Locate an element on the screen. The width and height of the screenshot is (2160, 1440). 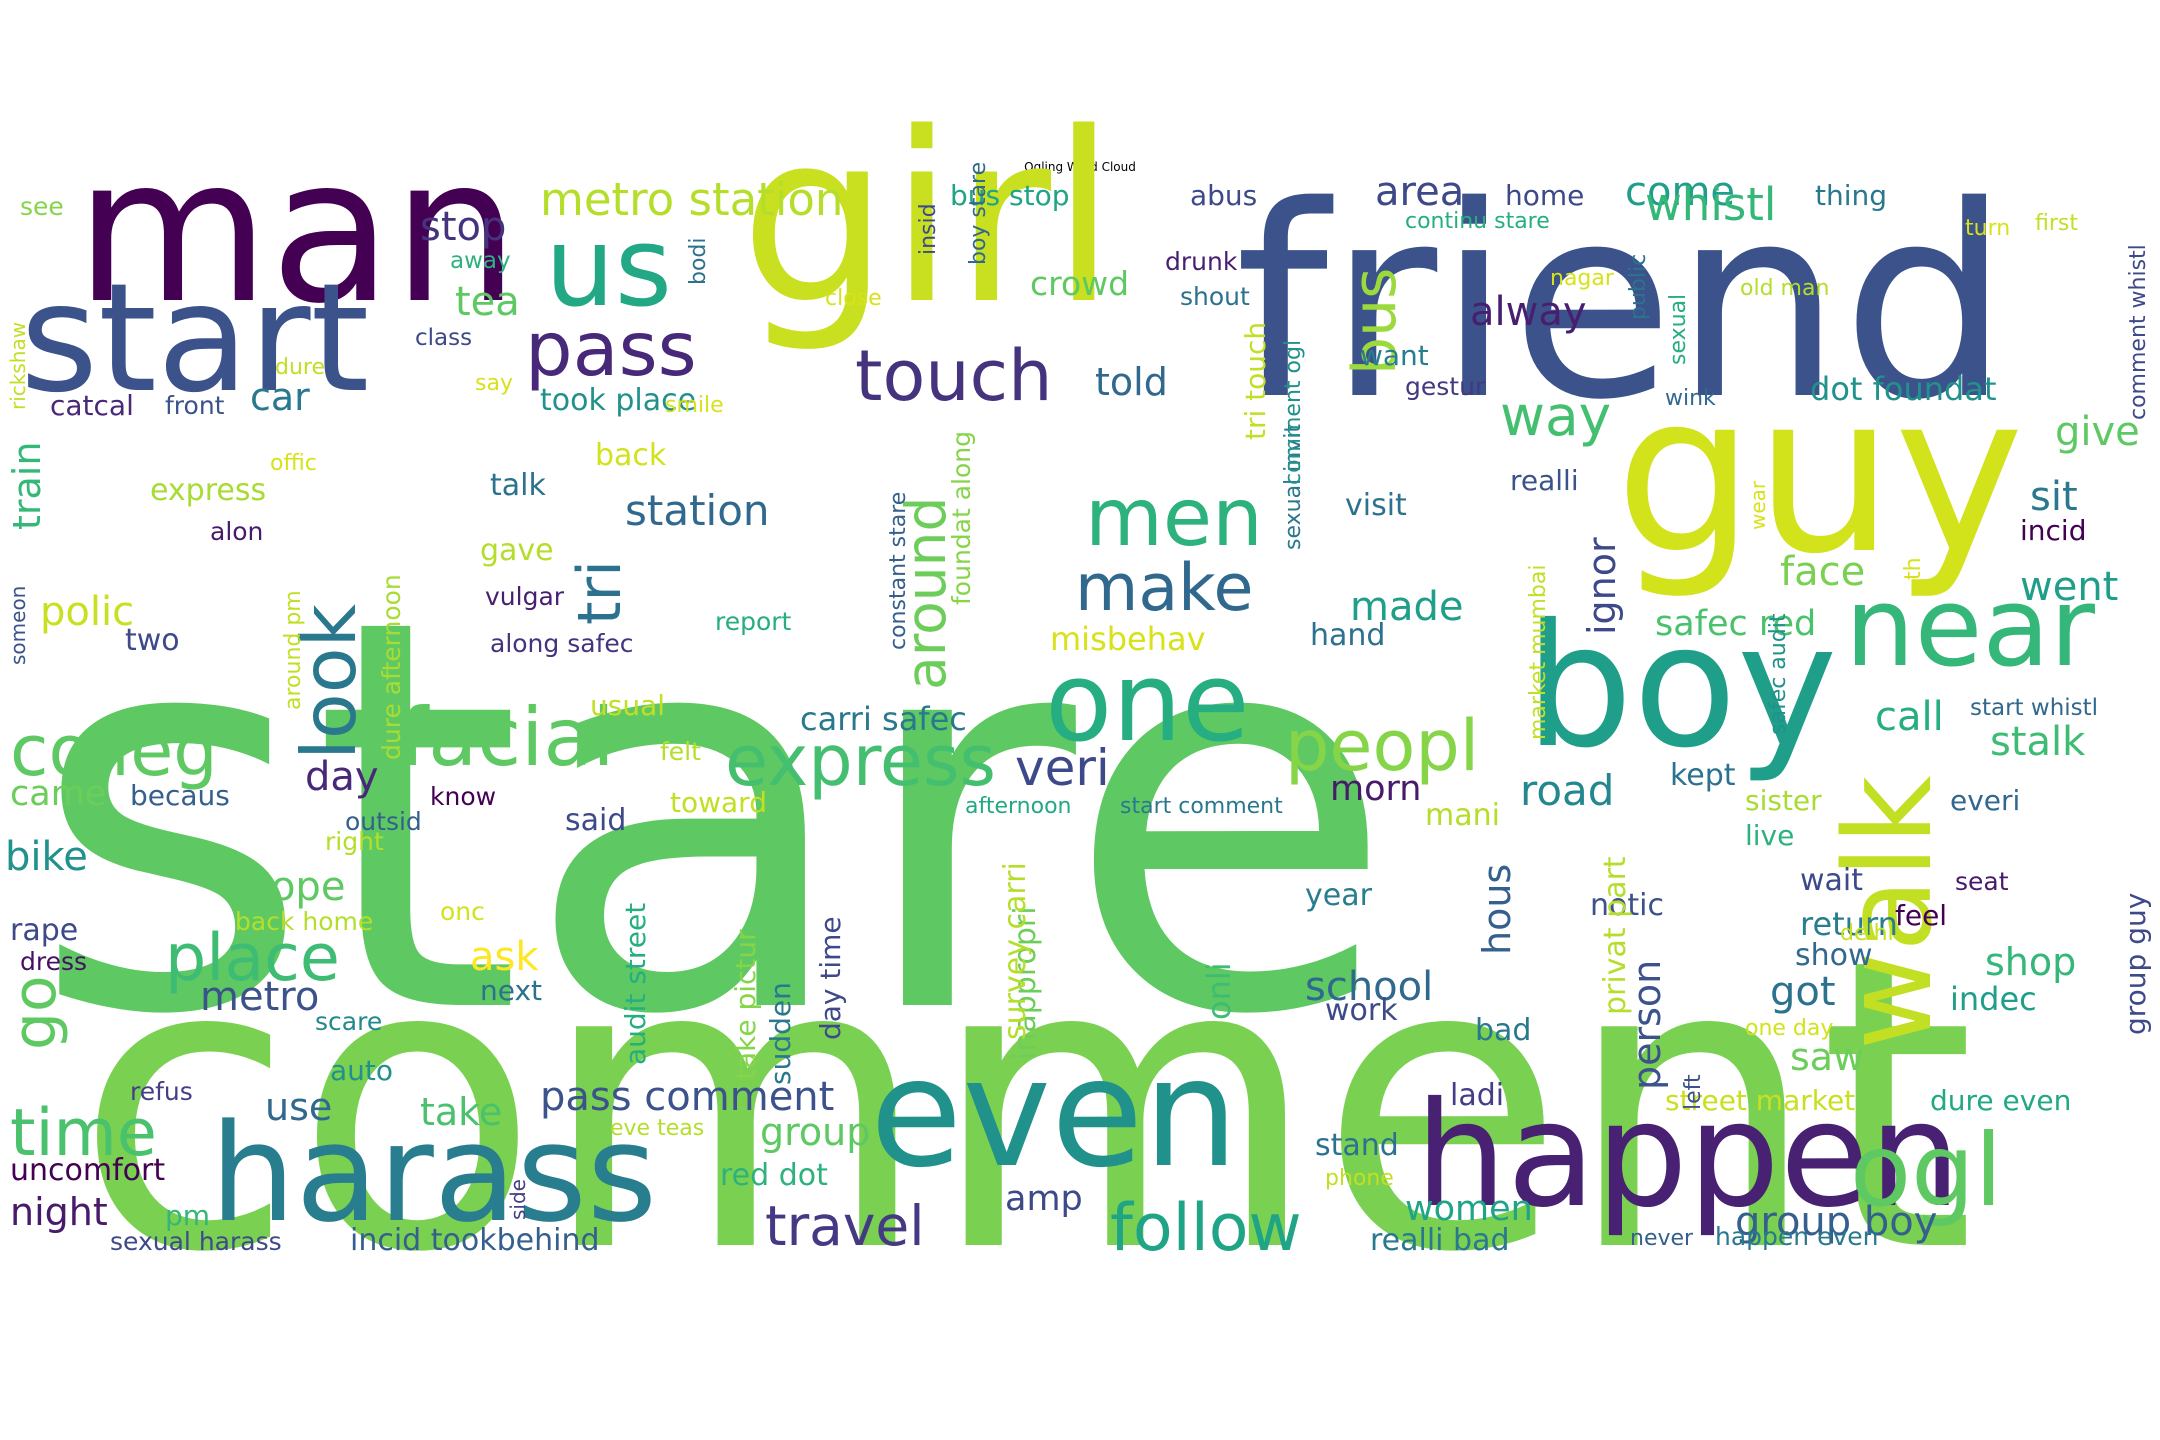
word-school: school is located at coordinates (1369, 987).